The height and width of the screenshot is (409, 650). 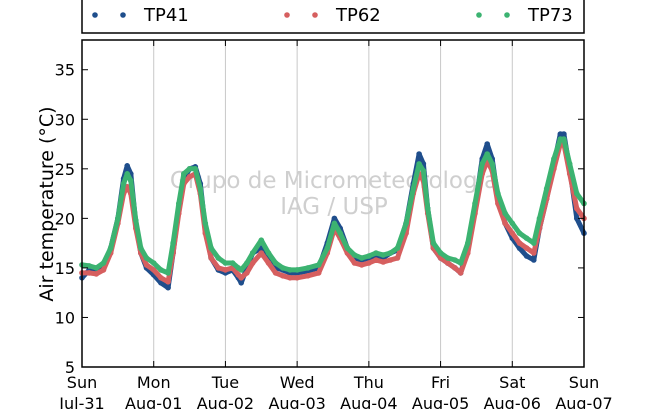 I want to click on xtick-day-label: Wed, so click(x=297, y=382).